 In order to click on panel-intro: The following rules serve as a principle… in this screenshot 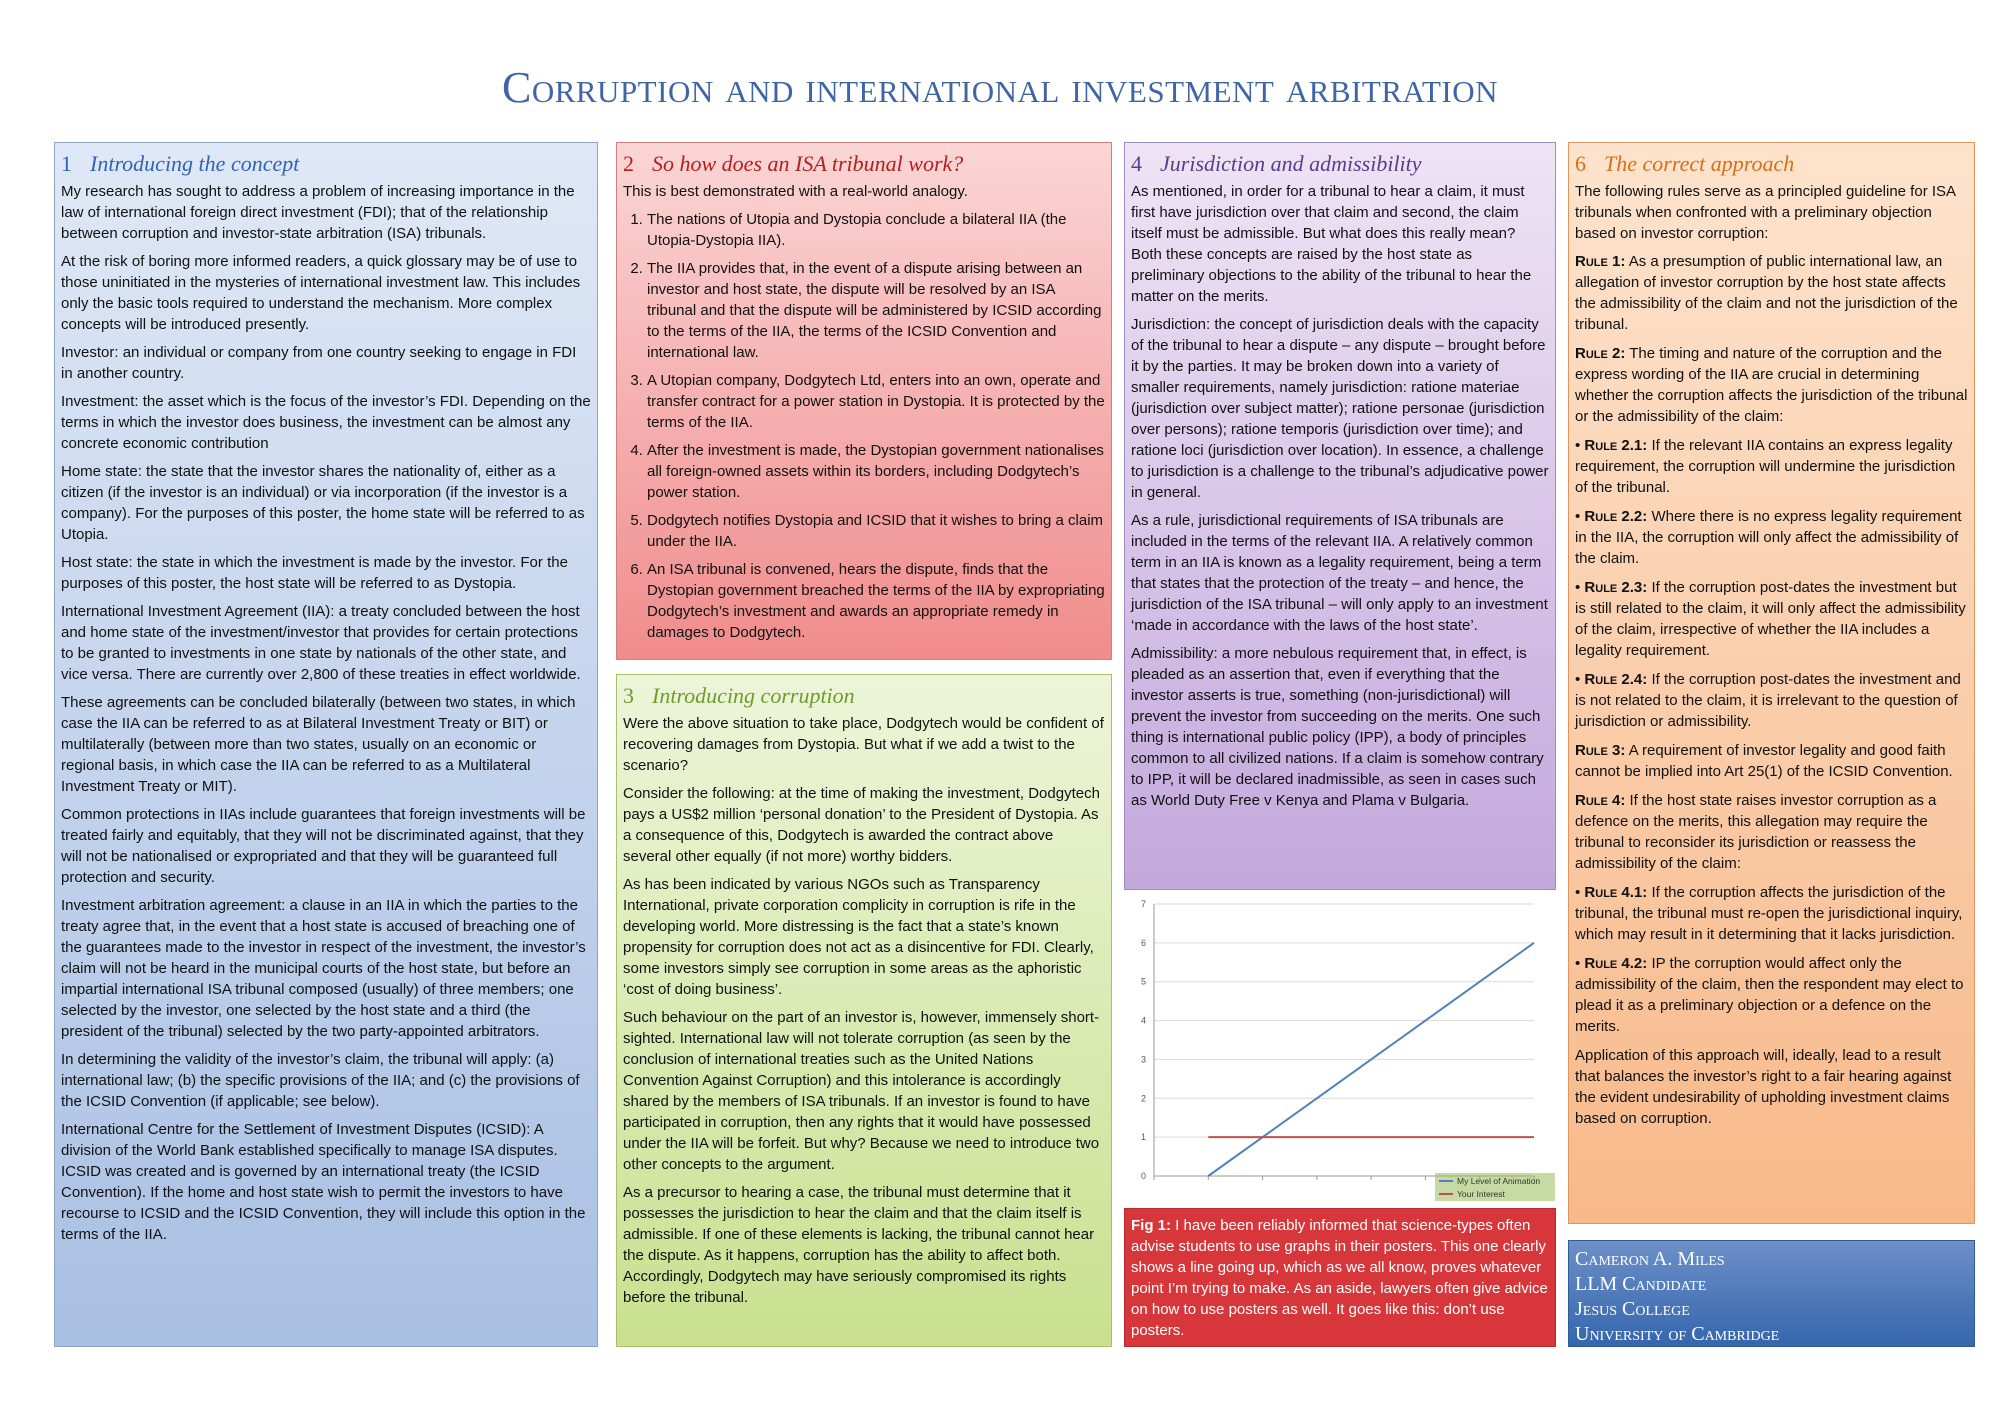, I will do `click(1765, 212)`.